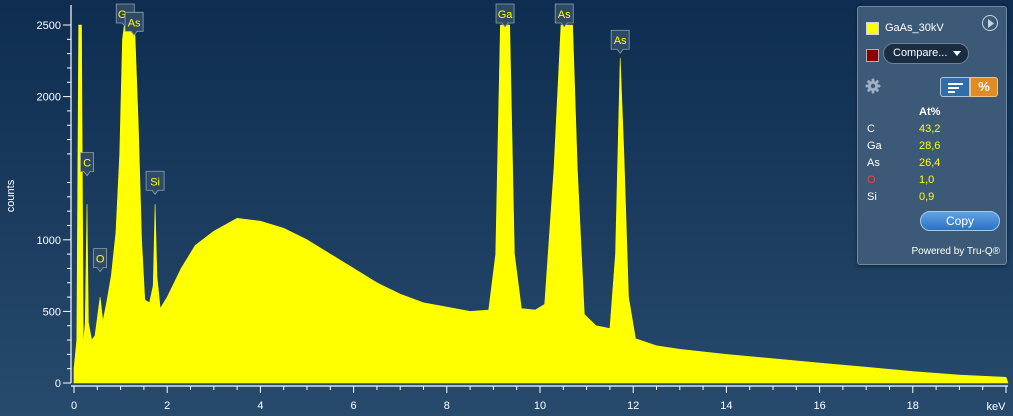  I want to click on x-tick-label: 16, so click(819, 406).